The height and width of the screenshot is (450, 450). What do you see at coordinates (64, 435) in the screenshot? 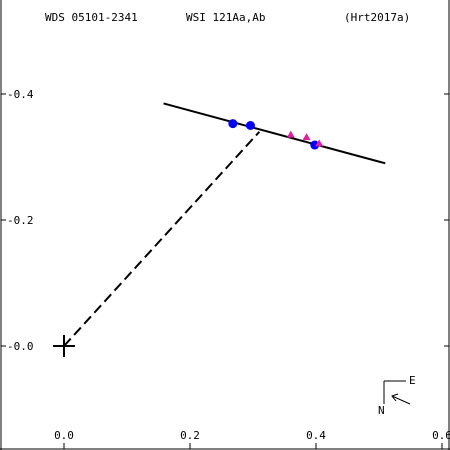
I see `x-tick-label: 0.0` at bounding box center [64, 435].